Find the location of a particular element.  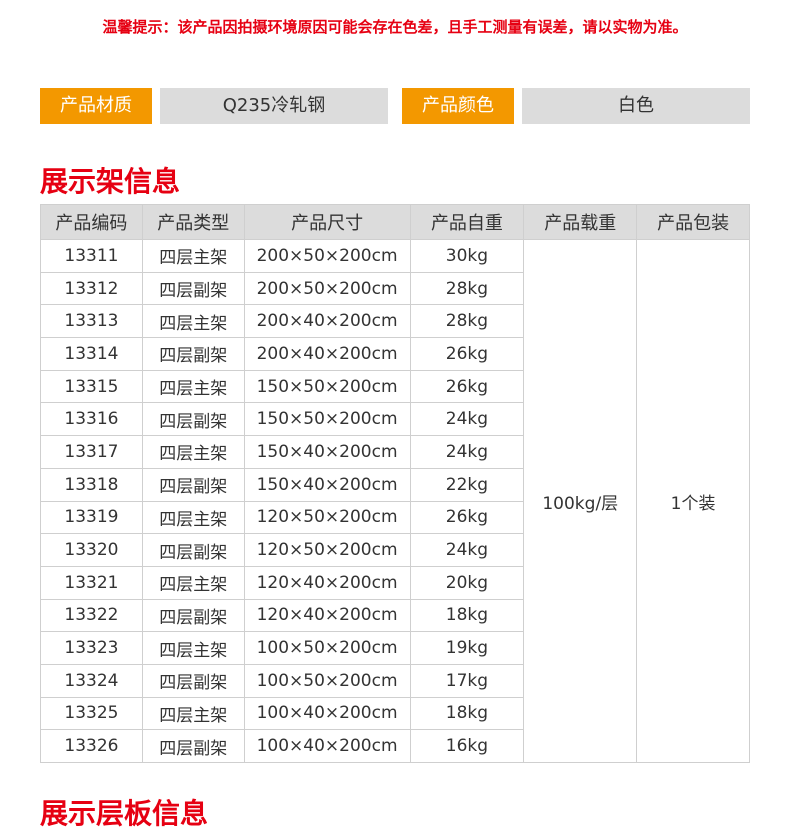

load-cell: 100kg/层 is located at coordinates (580, 501).